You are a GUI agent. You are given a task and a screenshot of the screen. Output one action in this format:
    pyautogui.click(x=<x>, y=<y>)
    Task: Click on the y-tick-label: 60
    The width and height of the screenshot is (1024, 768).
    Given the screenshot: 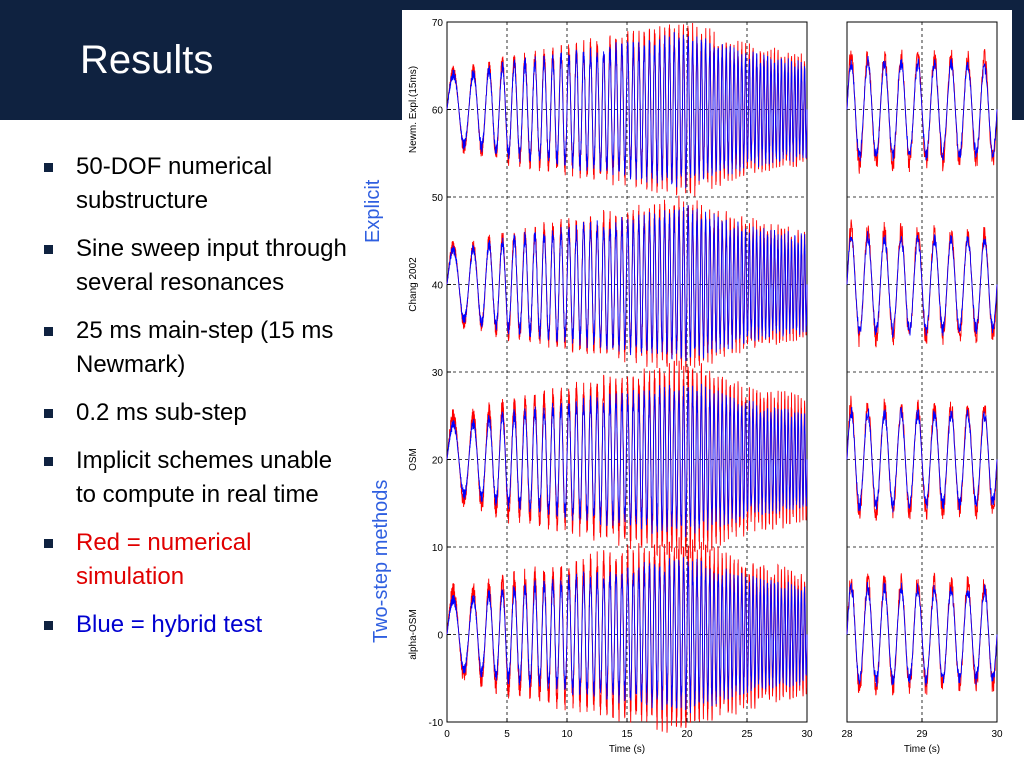 What is the action you would take?
    pyautogui.click(x=438, y=111)
    